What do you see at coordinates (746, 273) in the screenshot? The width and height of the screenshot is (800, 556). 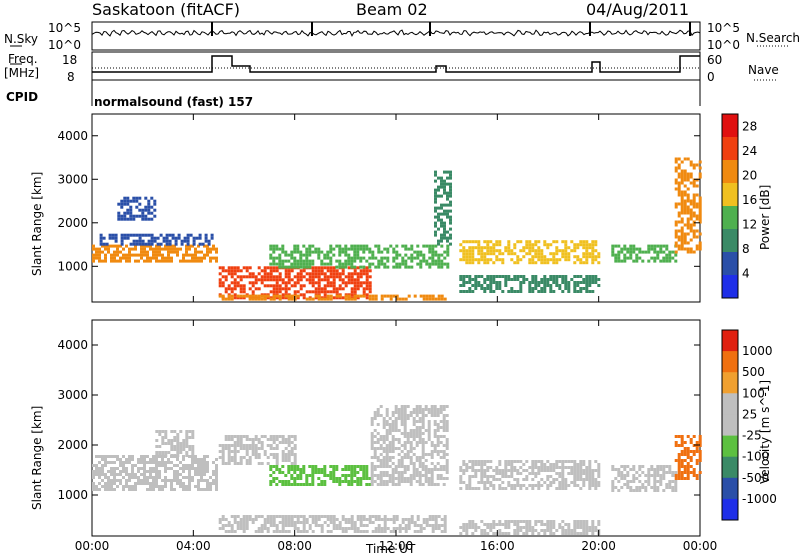 I see `power-colorbar-tick-label: 4` at bounding box center [746, 273].